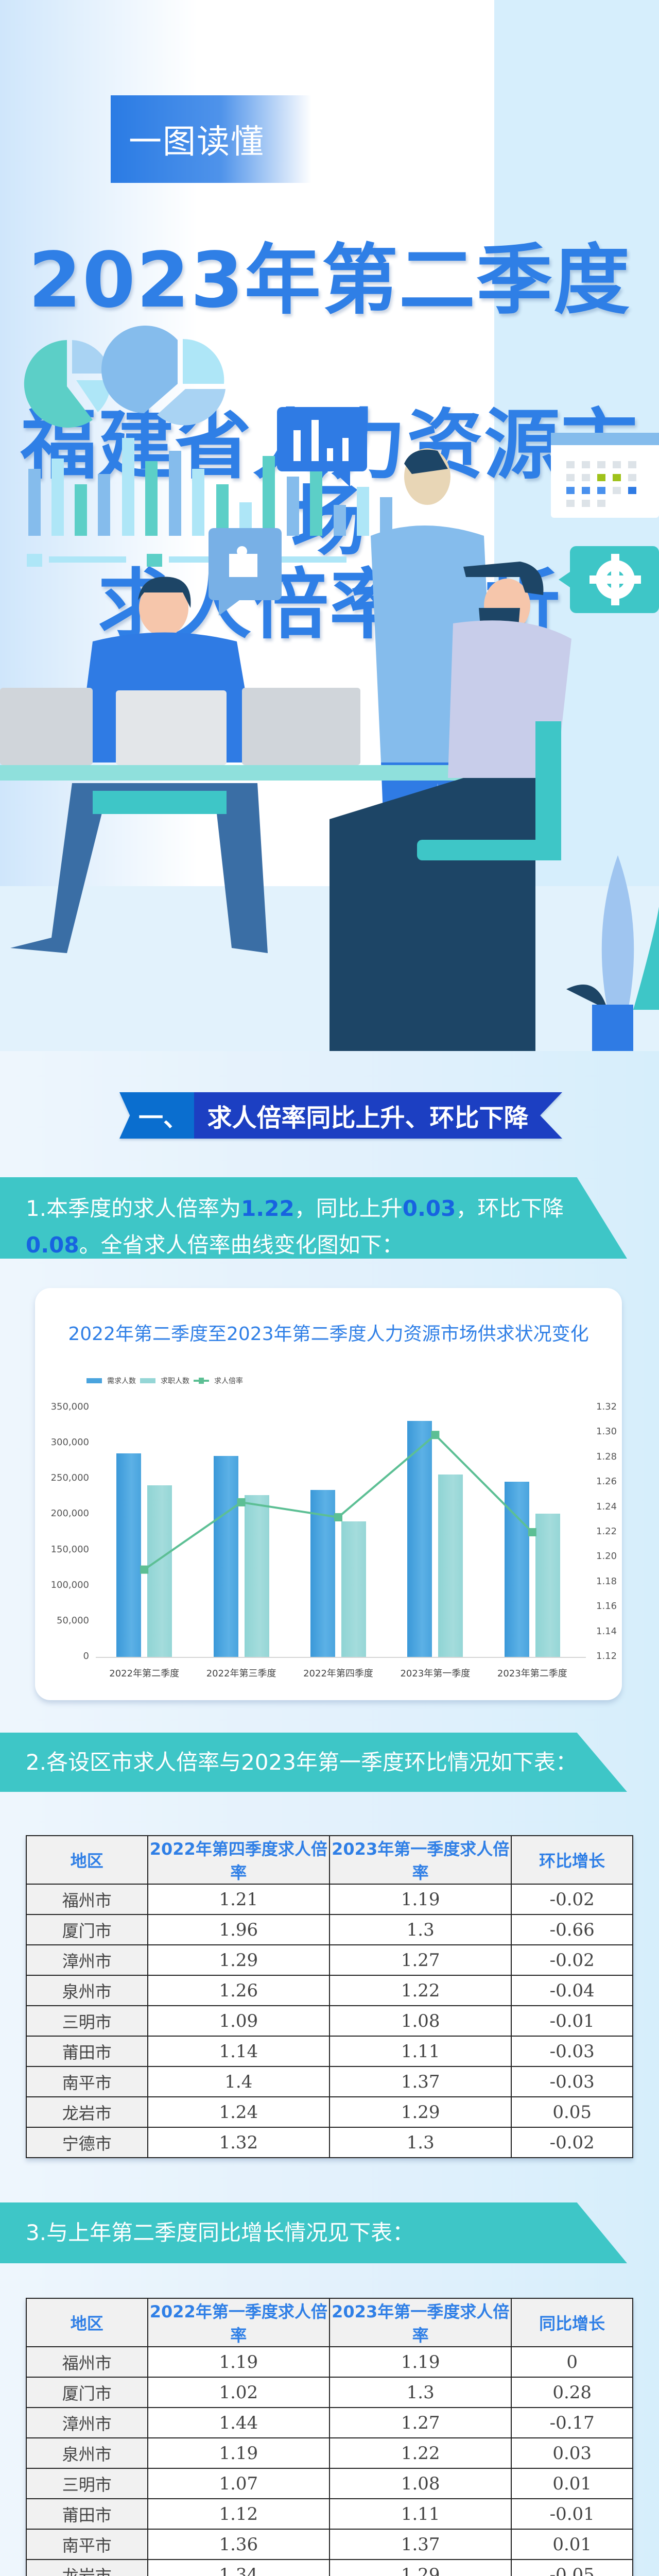  What do you see at coordinates (239, 2567) in the screenshot?
I see `value-cell: 1.34` at bounding box center [239, 2567].